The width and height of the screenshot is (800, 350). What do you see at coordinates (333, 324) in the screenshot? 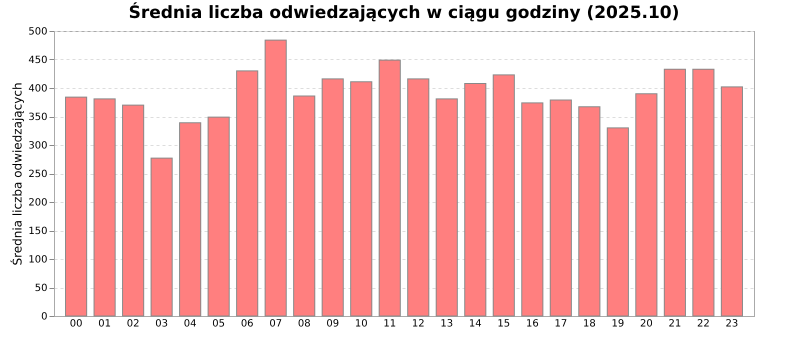
I see `x-tick-label: 09` at bounding box center [333, 324].